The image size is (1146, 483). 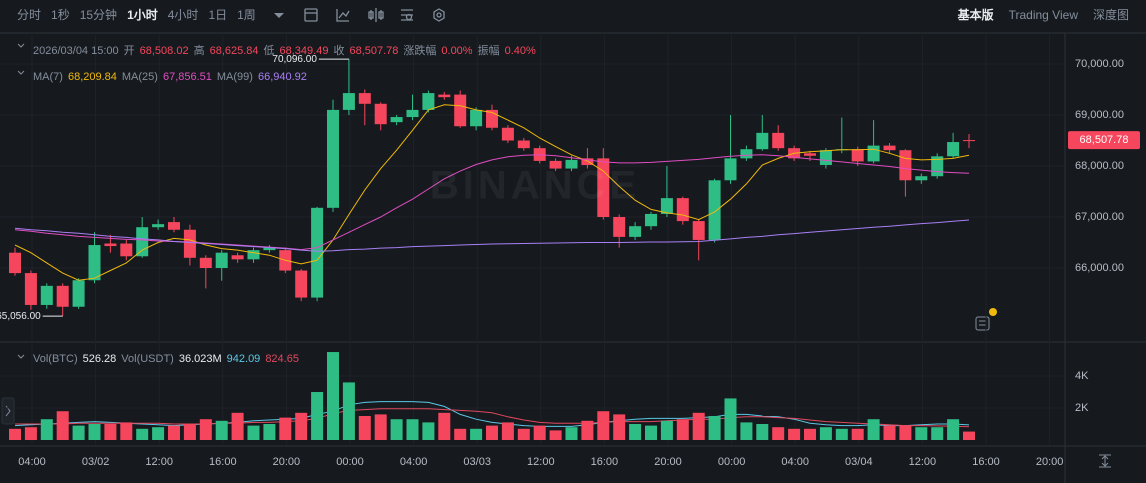 What do you see at coordinates (187, 77) in the screenshot?
I see `legend-text: 67,856.51` at bounding box center [187, 77].